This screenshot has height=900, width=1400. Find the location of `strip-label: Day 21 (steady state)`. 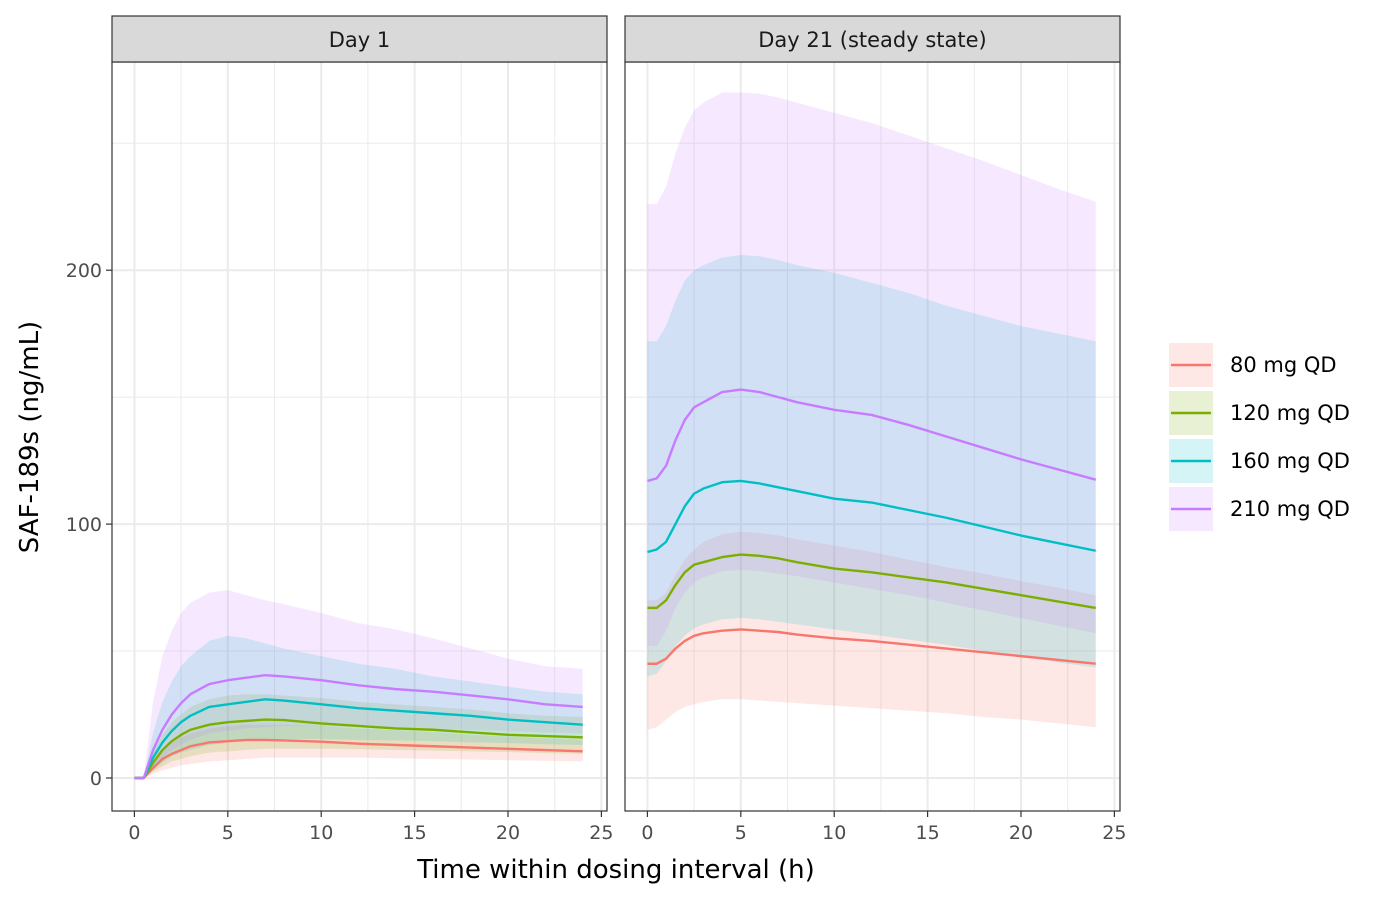

strip-label: Day 21 (steady state) is located at coordinates (872, 40).